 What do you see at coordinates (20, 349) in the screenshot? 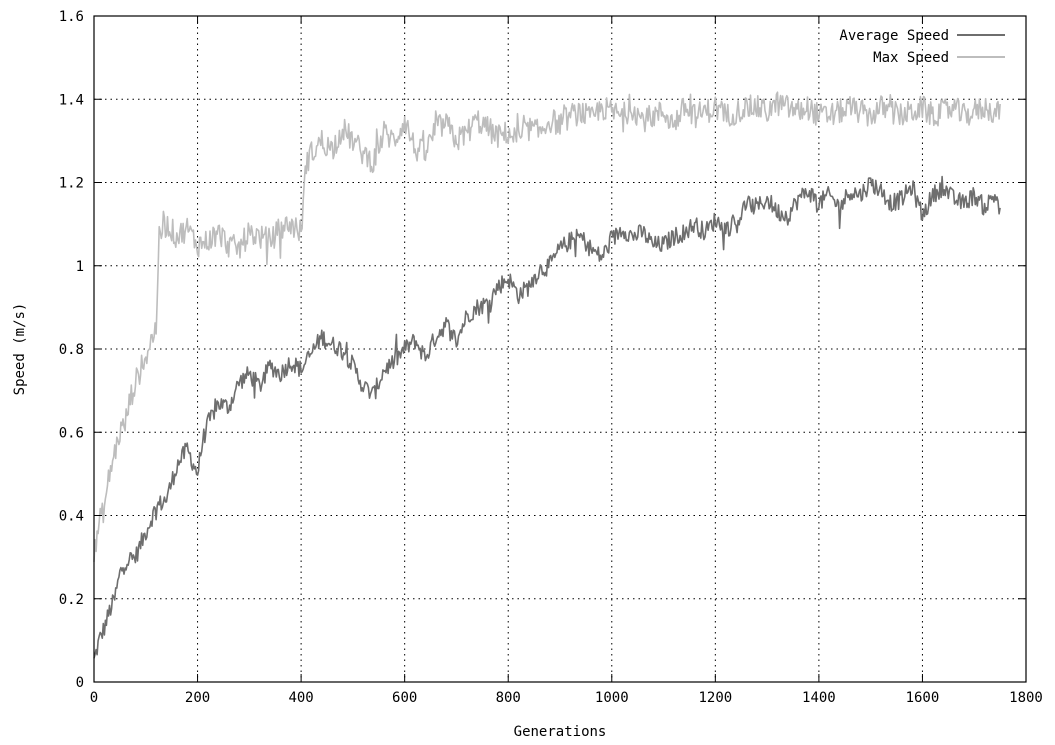
I see `y-axis-label: Speed (m/s)` at bounding box center [20, 349].